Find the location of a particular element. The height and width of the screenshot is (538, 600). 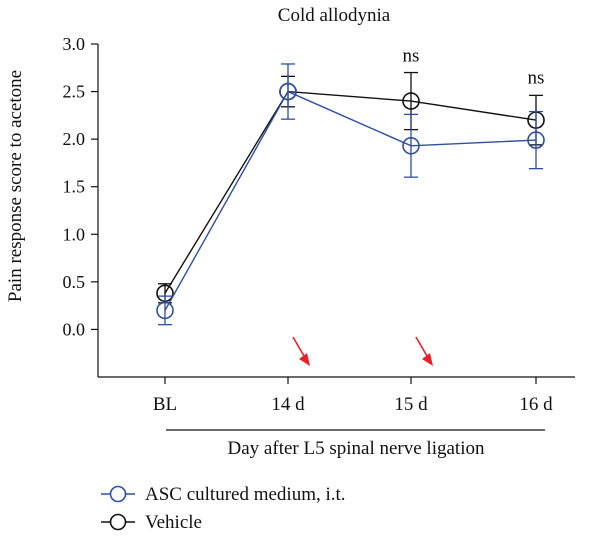

y-tick-label: 2.5 is located at coordinates (74, 92).